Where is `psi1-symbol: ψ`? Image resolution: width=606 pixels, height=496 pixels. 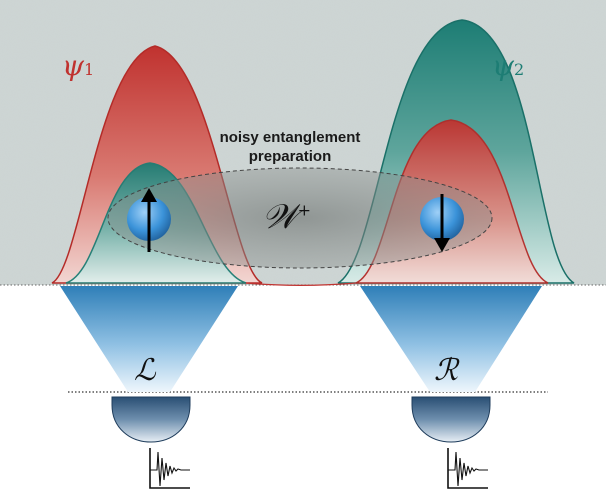
psi1-symbol: ψ is located at coordinates (73, 65).